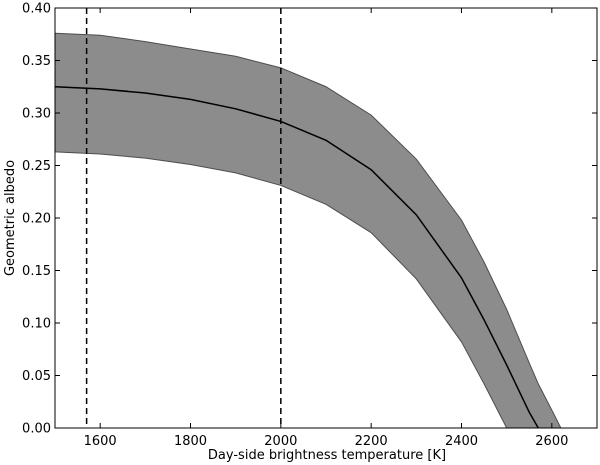  What do you see at coordinates (36, 219) in the screenshot?
I see `y-tick-label: 0.20` at bounding box center [36, 219].